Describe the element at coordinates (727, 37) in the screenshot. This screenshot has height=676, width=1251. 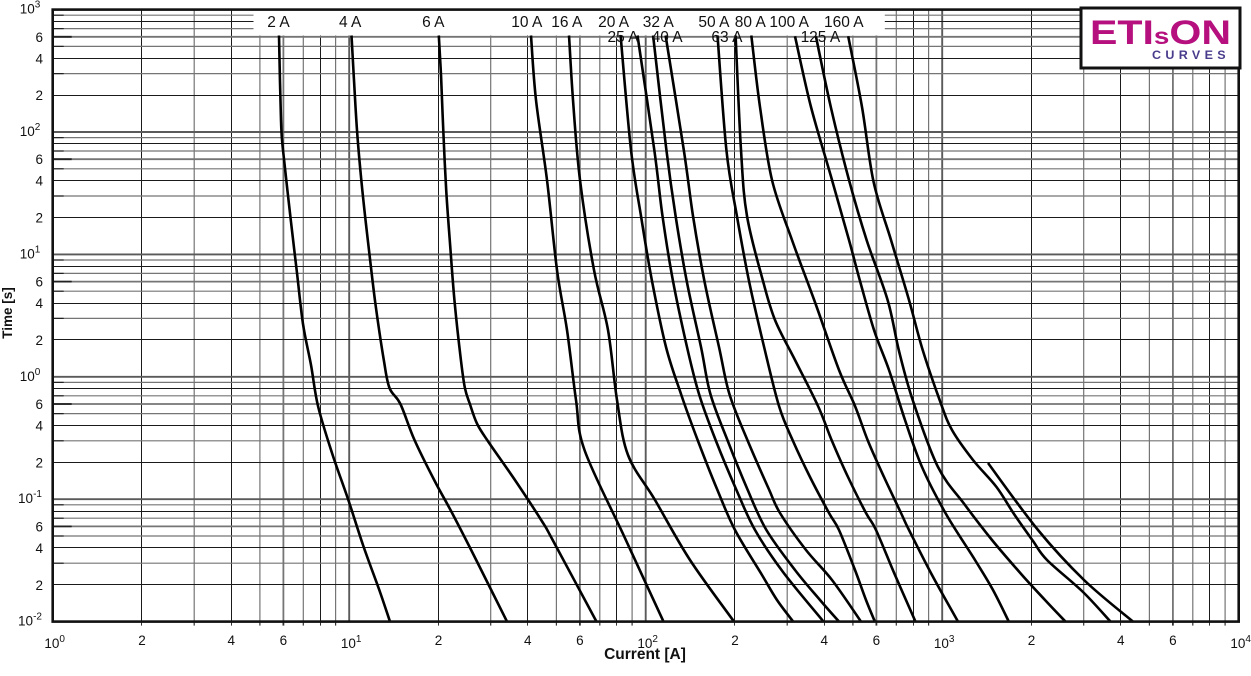
I see `svg-text: 63 A` at that location.